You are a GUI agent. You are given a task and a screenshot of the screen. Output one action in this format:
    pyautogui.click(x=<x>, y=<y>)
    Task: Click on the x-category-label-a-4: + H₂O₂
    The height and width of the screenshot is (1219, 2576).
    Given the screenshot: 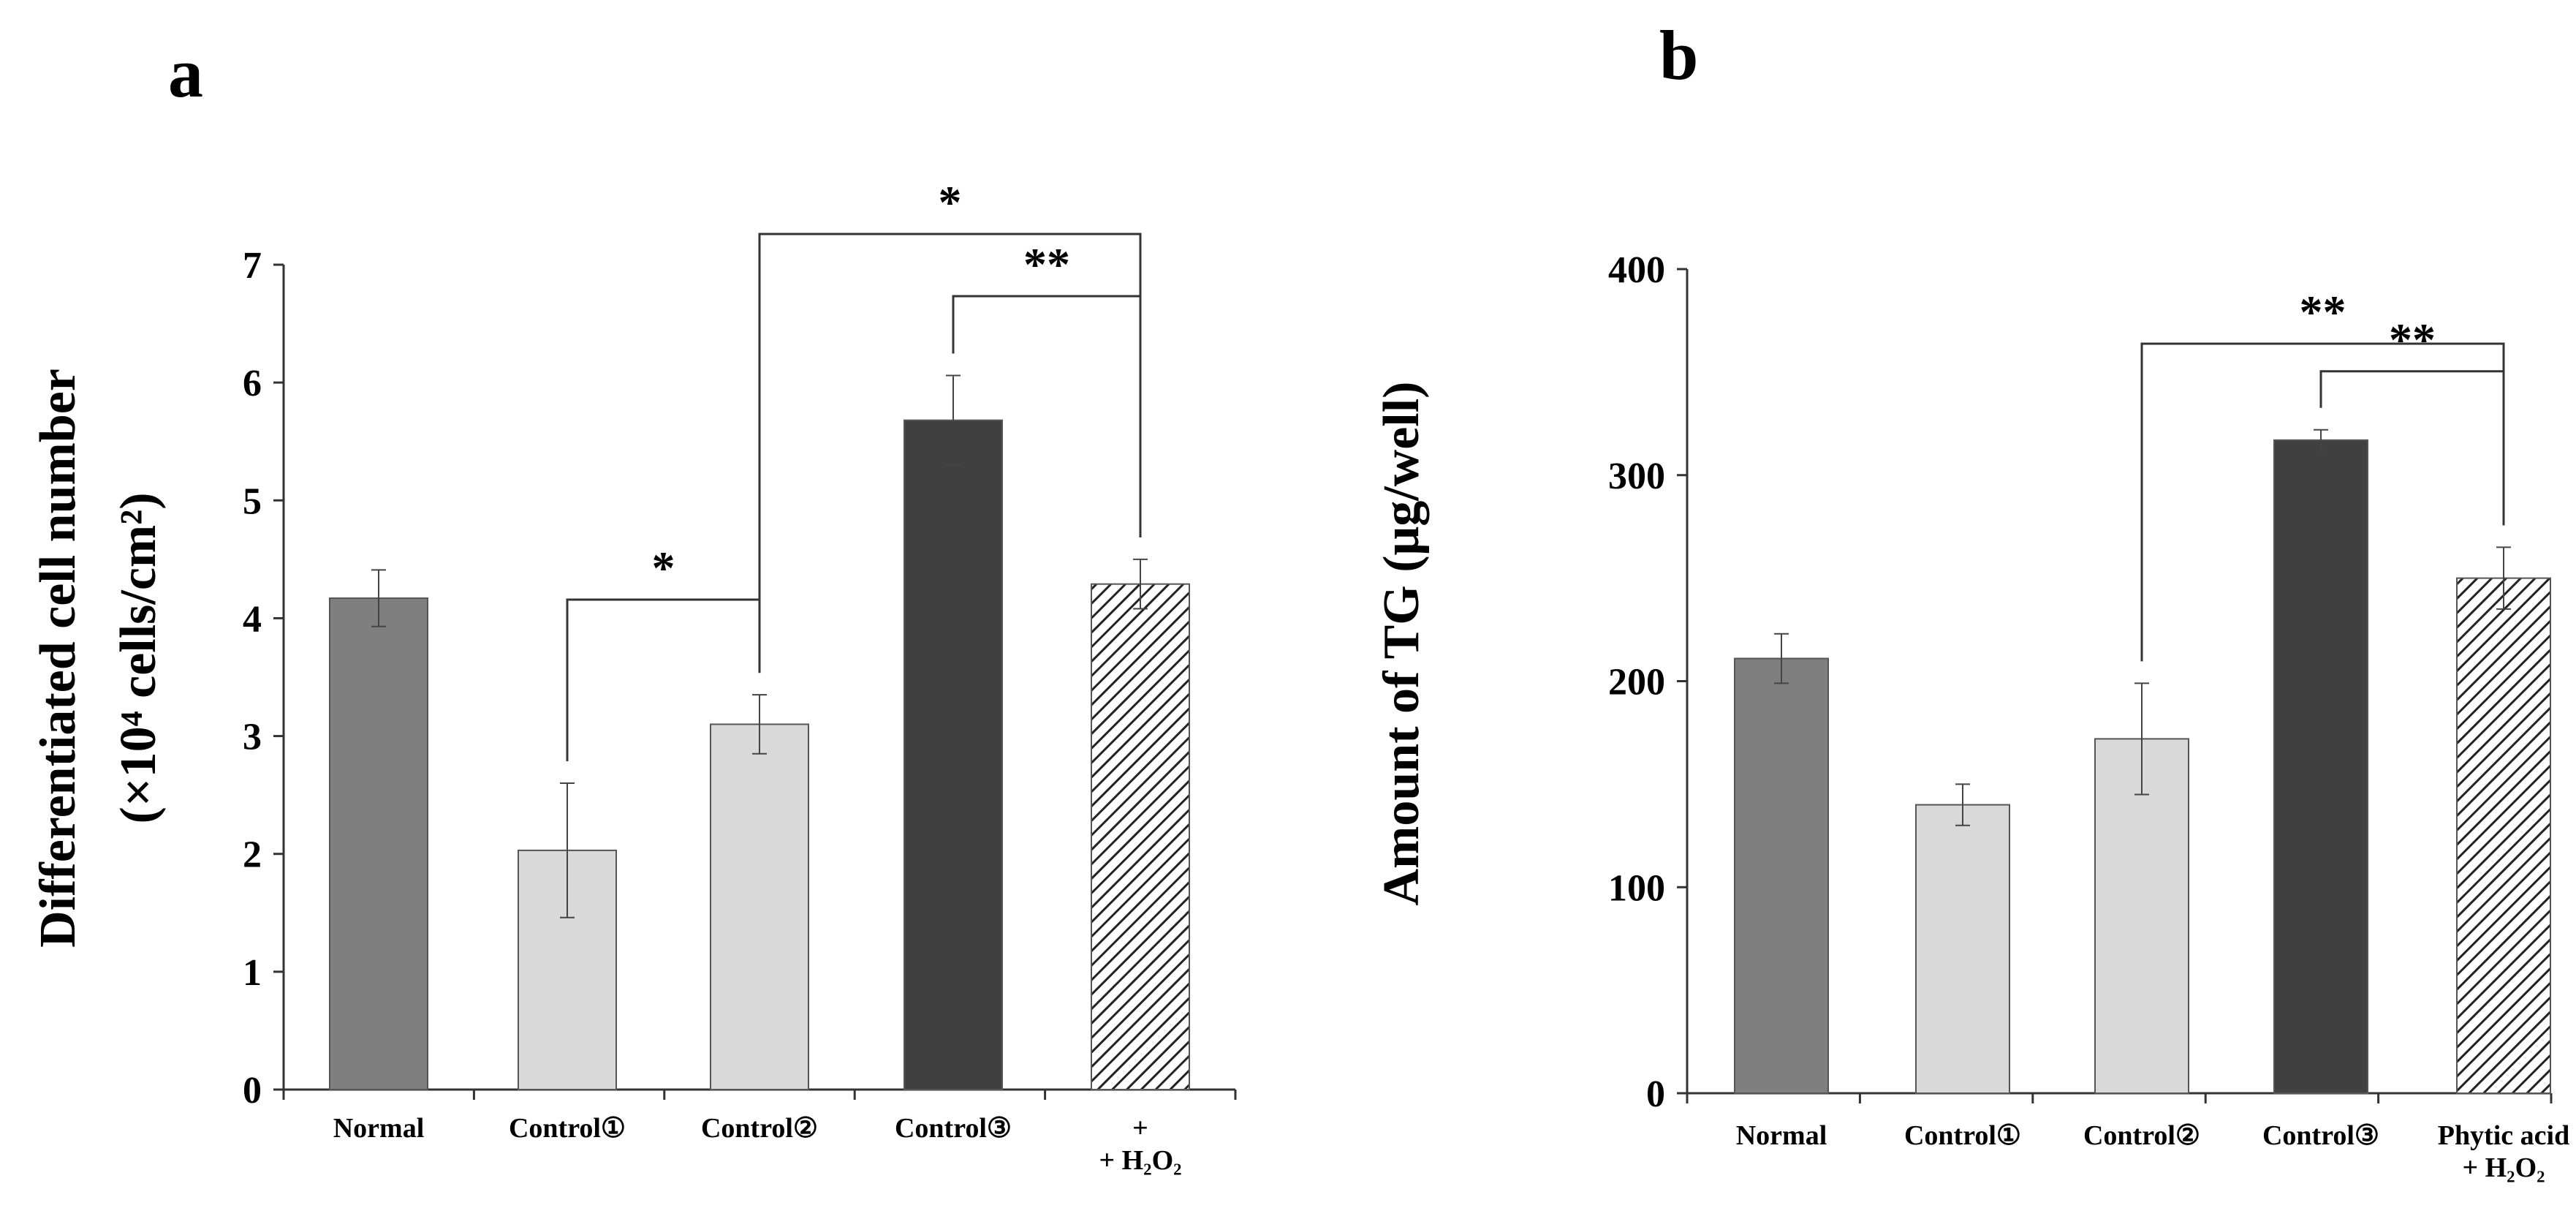 What is the action you would take?
    pyautogui.click(x=1140, y=1160)
    